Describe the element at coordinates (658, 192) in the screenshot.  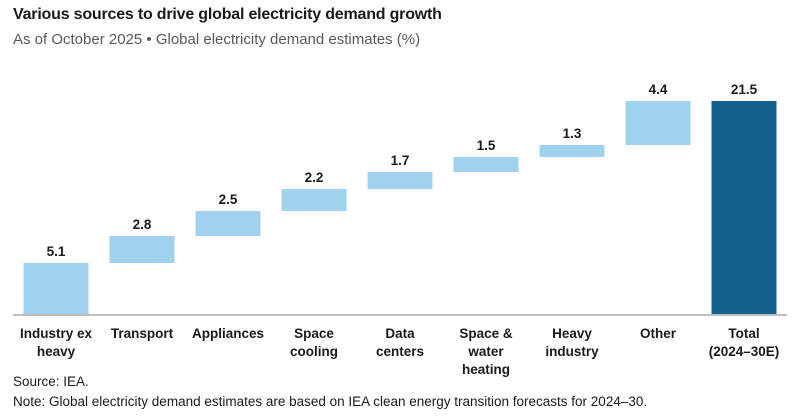
I see `waterfall-column: 4.4` at that location.